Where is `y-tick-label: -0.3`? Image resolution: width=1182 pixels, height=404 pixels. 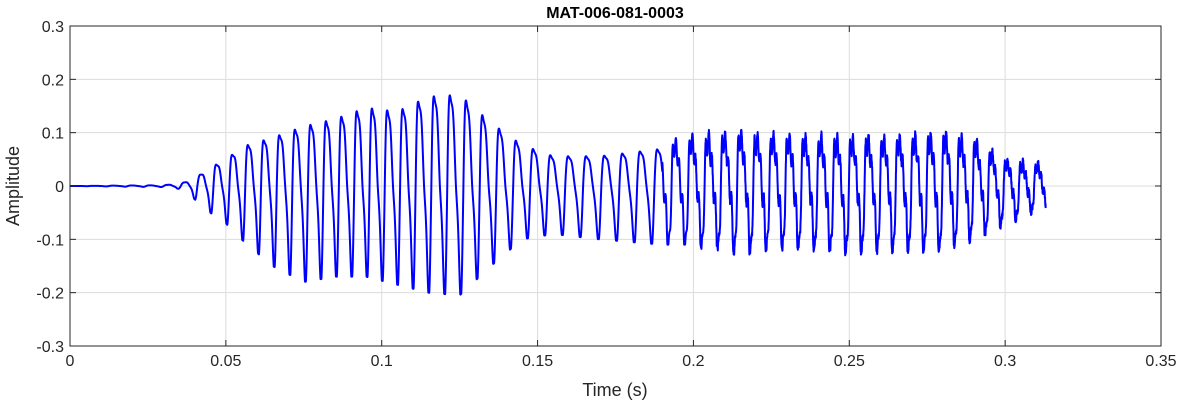 y-tick-label: -0.3 is located at coordinates (50, 347).